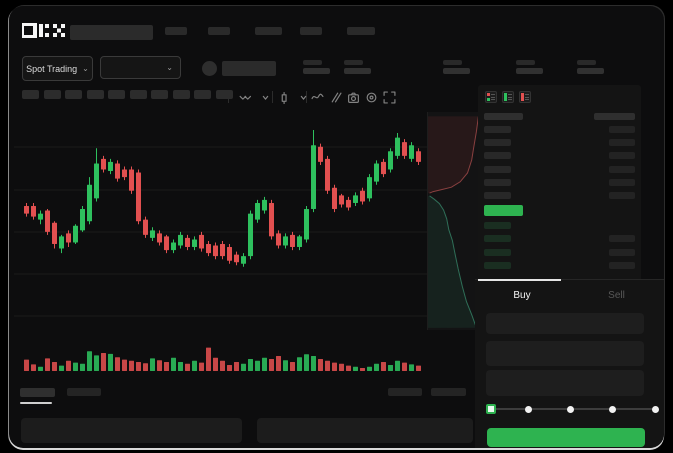 This screenshot has height=453, width=673. Describe the element at coordinates (209, 68) in the screenshot. I see `coin-avatar` at that location.